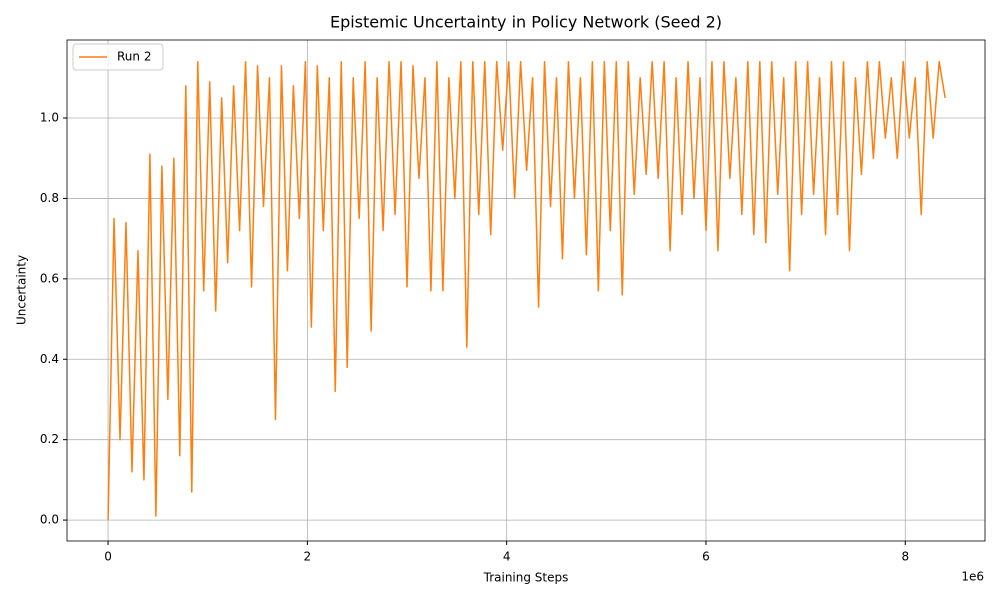 This screenshot has height=600, width=1000. Describe the element at coordinates (49, 198) in the screenshot. I see `y-tick-label: 0.8` at that location.